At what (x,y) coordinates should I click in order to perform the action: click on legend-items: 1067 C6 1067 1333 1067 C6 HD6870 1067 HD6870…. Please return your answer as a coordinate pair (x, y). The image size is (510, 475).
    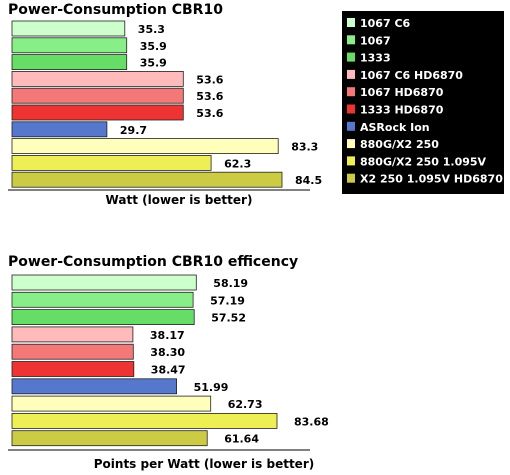
    Looking at the image, I should click on (425, 101).